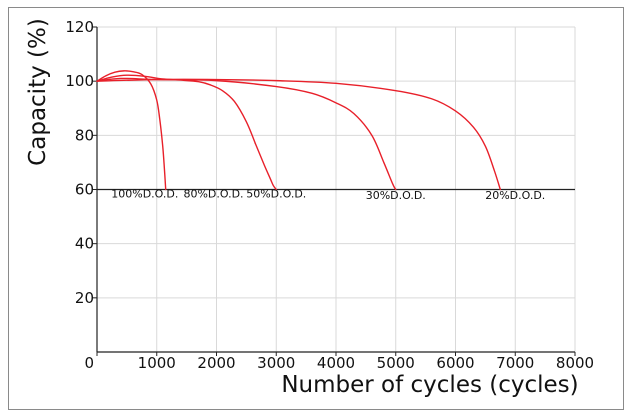 The width and height of the screenshot is (632, 417). Describe the element at coordinates (455, 363) in the screenshot. I see `x-tick-label: 6000` at that location.